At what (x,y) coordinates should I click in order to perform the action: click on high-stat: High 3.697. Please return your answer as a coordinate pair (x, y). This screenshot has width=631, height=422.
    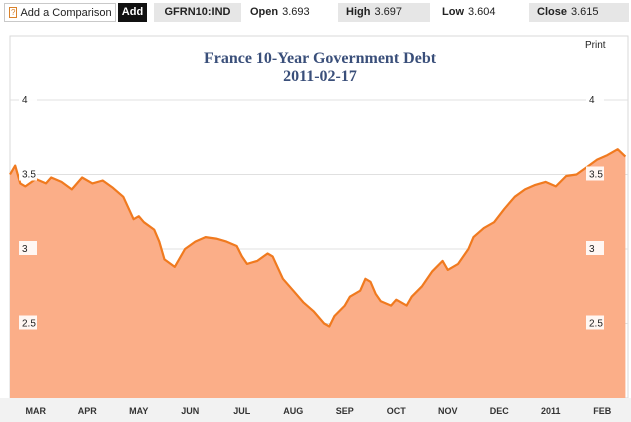
    Looking at the image, I should click on (384, 12).